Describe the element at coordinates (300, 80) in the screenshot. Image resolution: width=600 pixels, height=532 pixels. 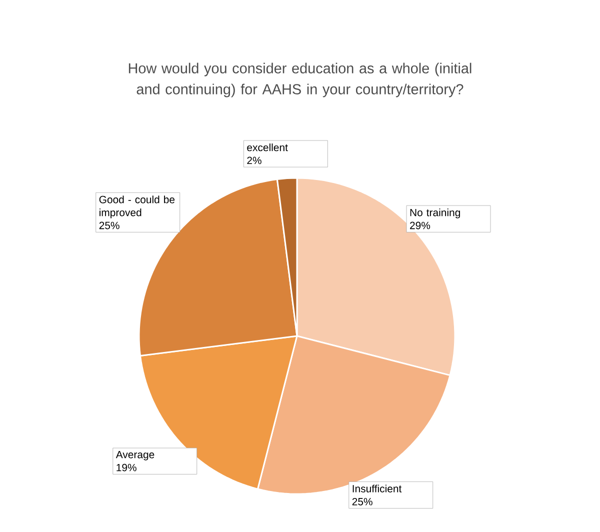
I see `chart-title: How would you consider education as a whole (initial and continuing) for AAHS in your country/territory?` at that location.